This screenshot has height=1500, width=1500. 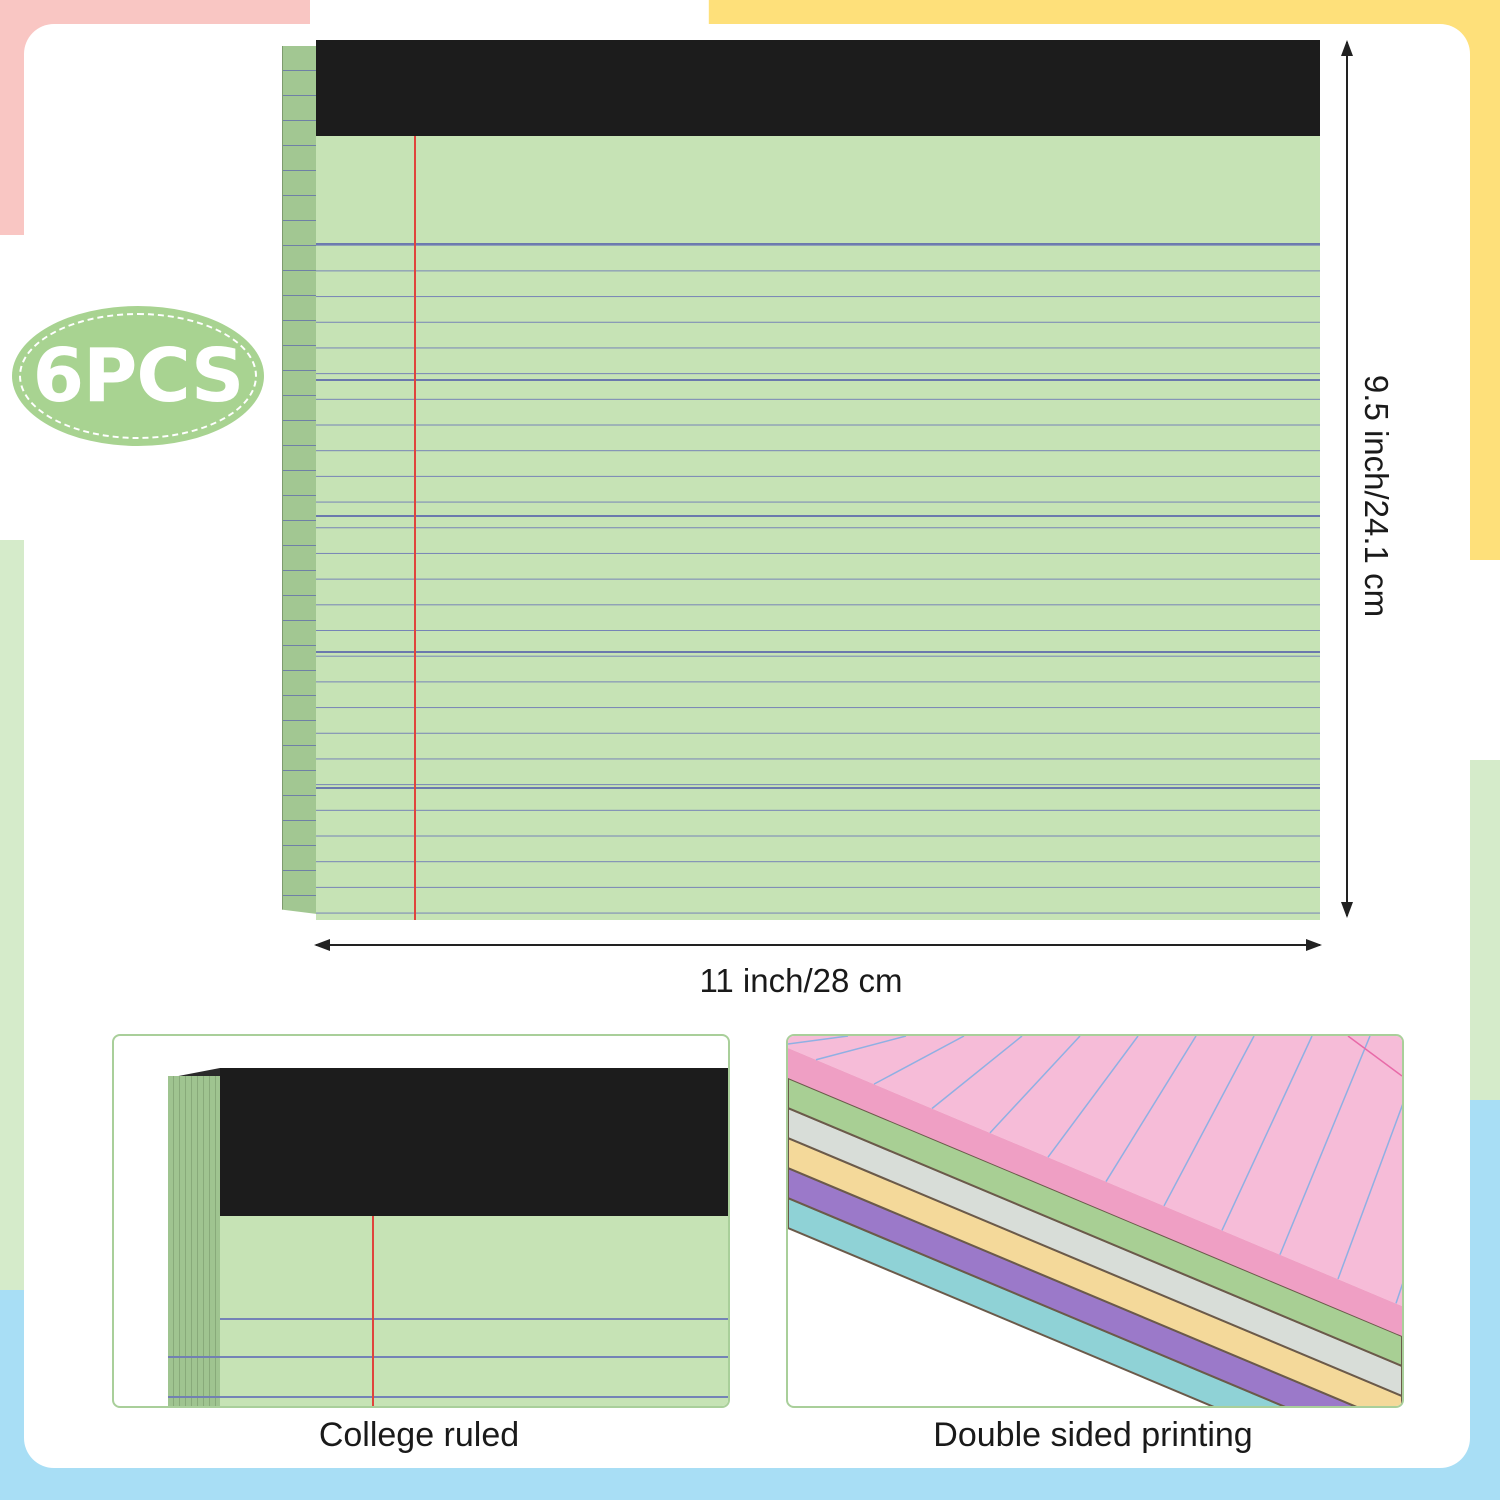 I want to click on quantity-badge: 6PCS, so click(x=138, y=376).